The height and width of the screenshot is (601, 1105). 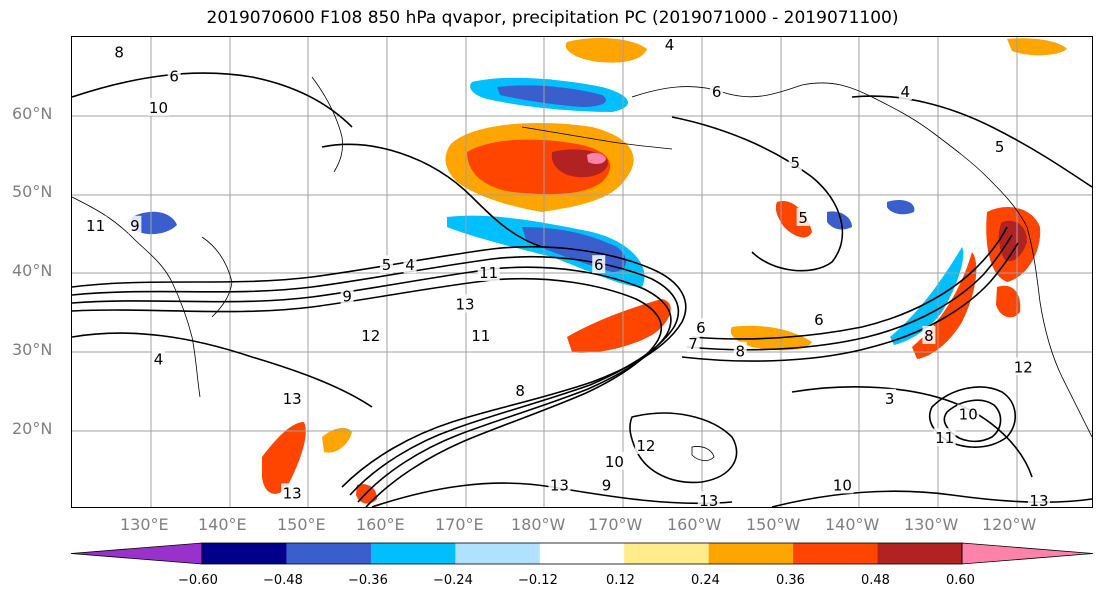 What do you see at coordinates (222, 370) in the screenshot?
I see `contour-west-band` at bounding box center [222, 370].